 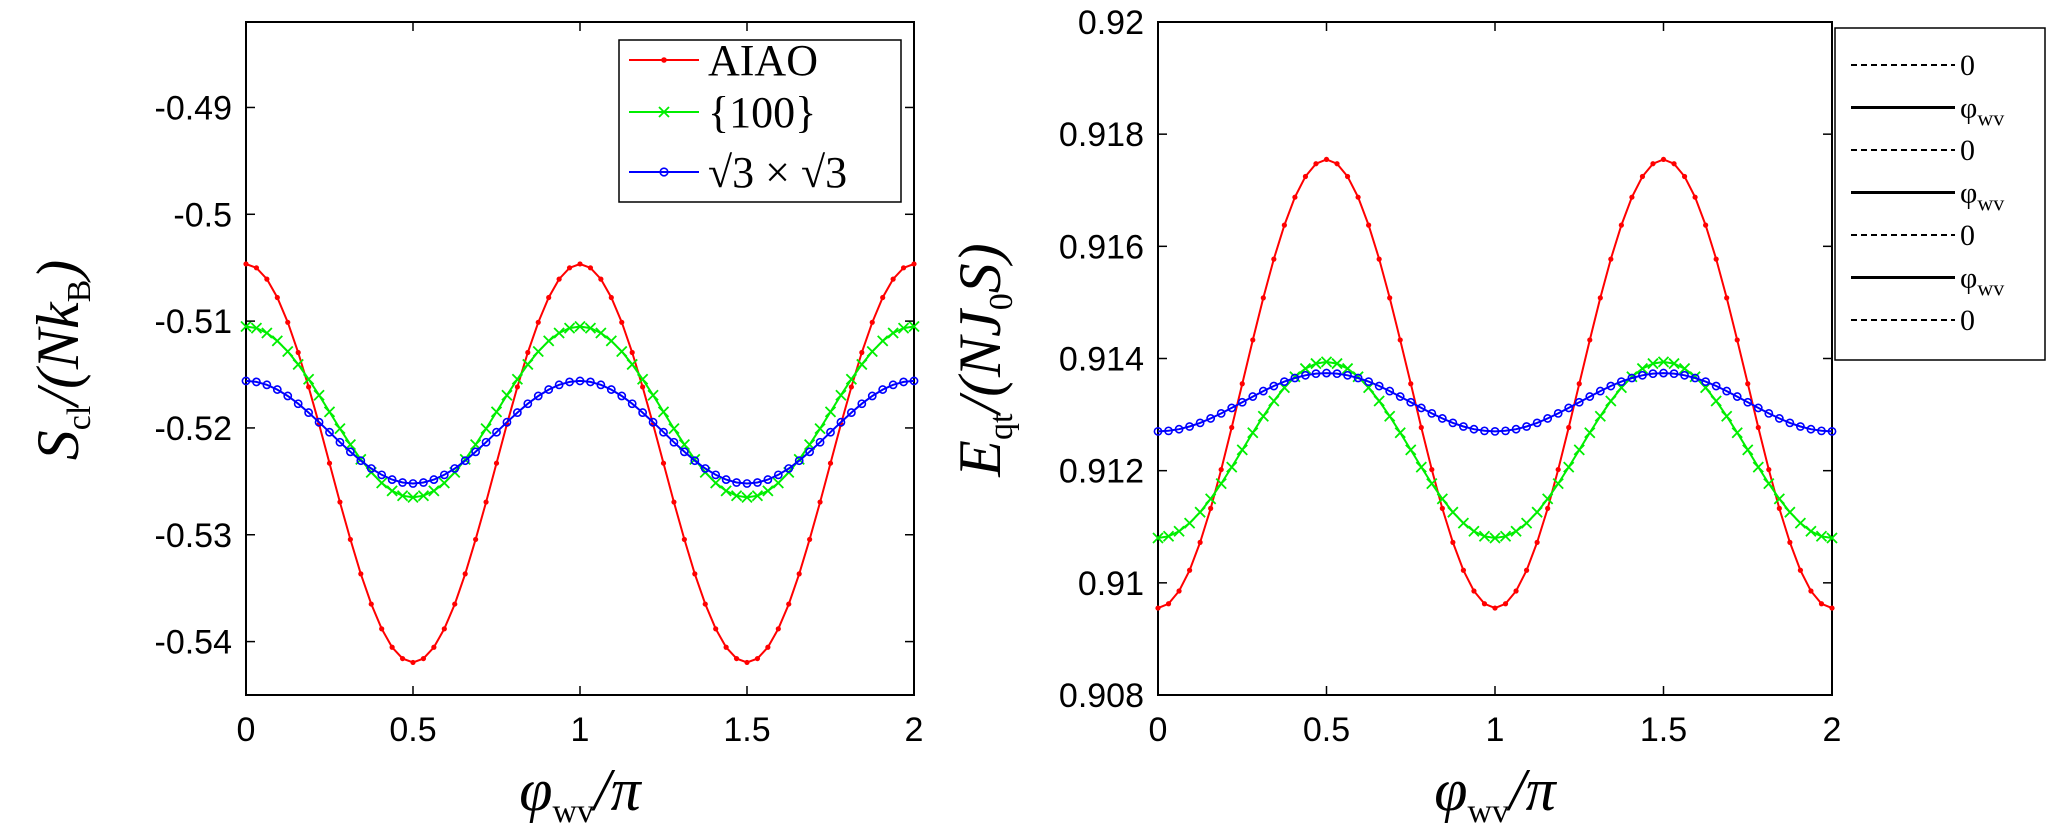 I want to click on x-axis-label-left-tail: /π, so click(x=617, y=790).